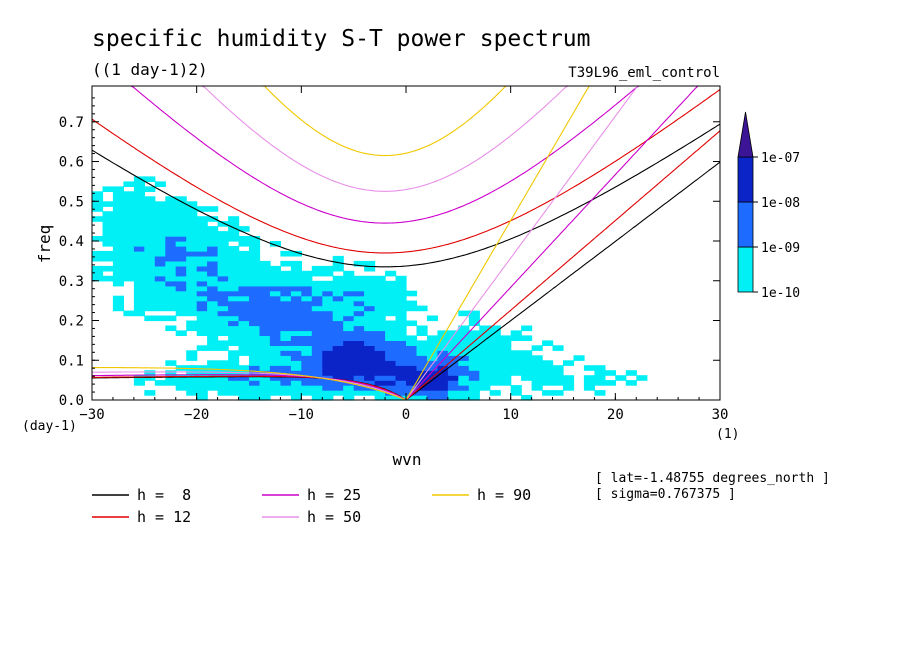 The height and width of the screenshot is (654, 904). Describe the element at coordinates (745, 179) in the screenshot. I see `colorbar-box` at that location.